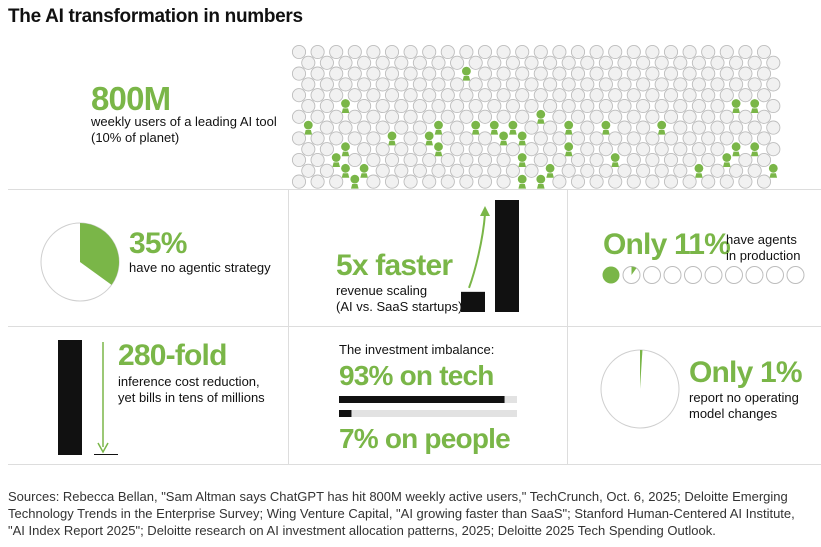 This screenshot has width=821, height=547. I want to click on inference-value: 280-fold, so click(172, 355).